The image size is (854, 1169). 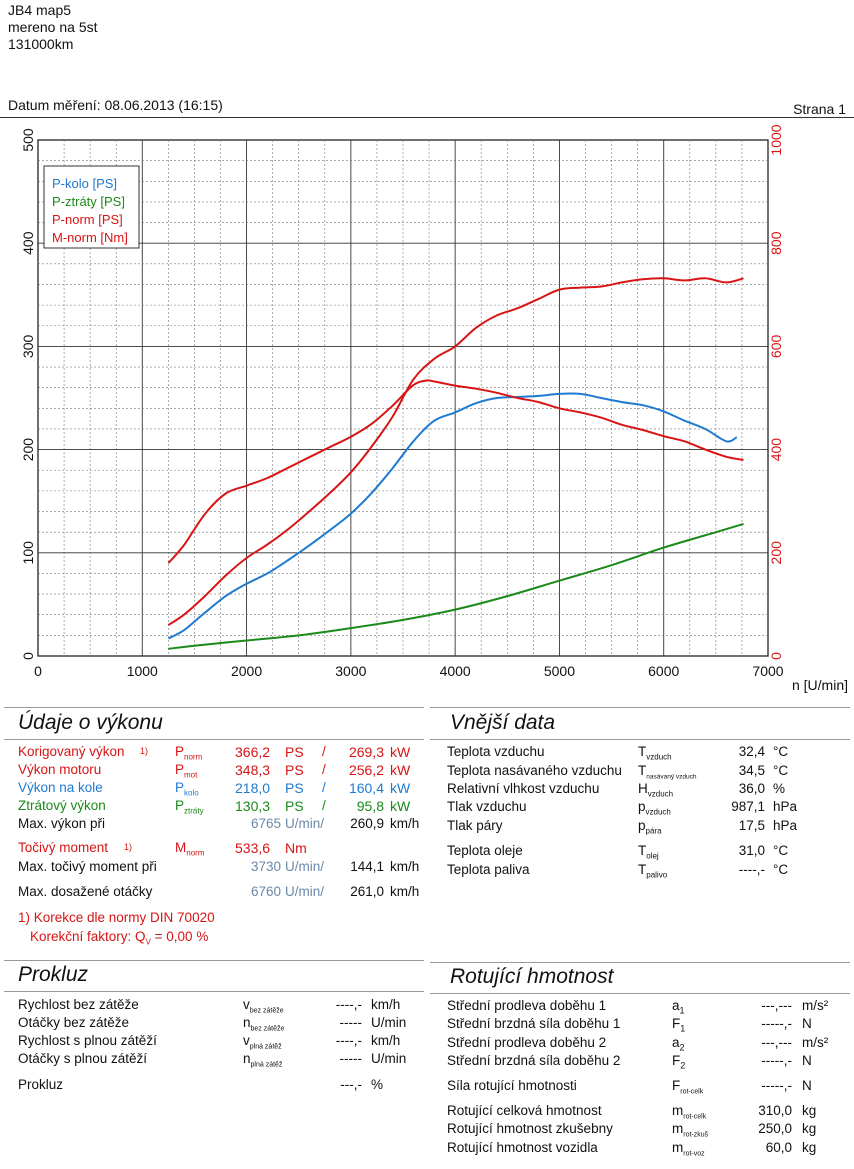 What do you see at coordinates (485, 850) in the screenshot?
I see `ambient-label: Teplota oleje` at bounding box center [485, 850].